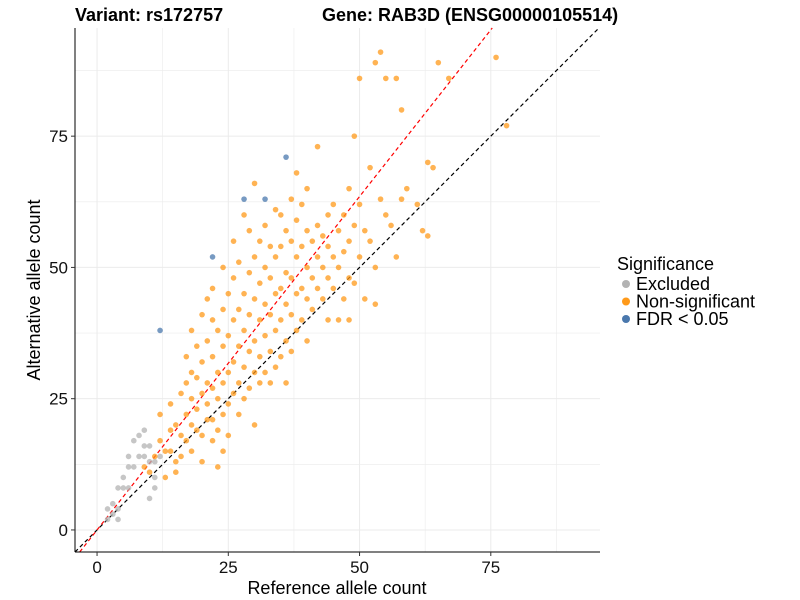 The image size is (800, 600). Describe the element at coordinates (470, 15) in the screenshot. I see `title-gene: Gene: RAB3D (ENSG00000105514)` at that location.